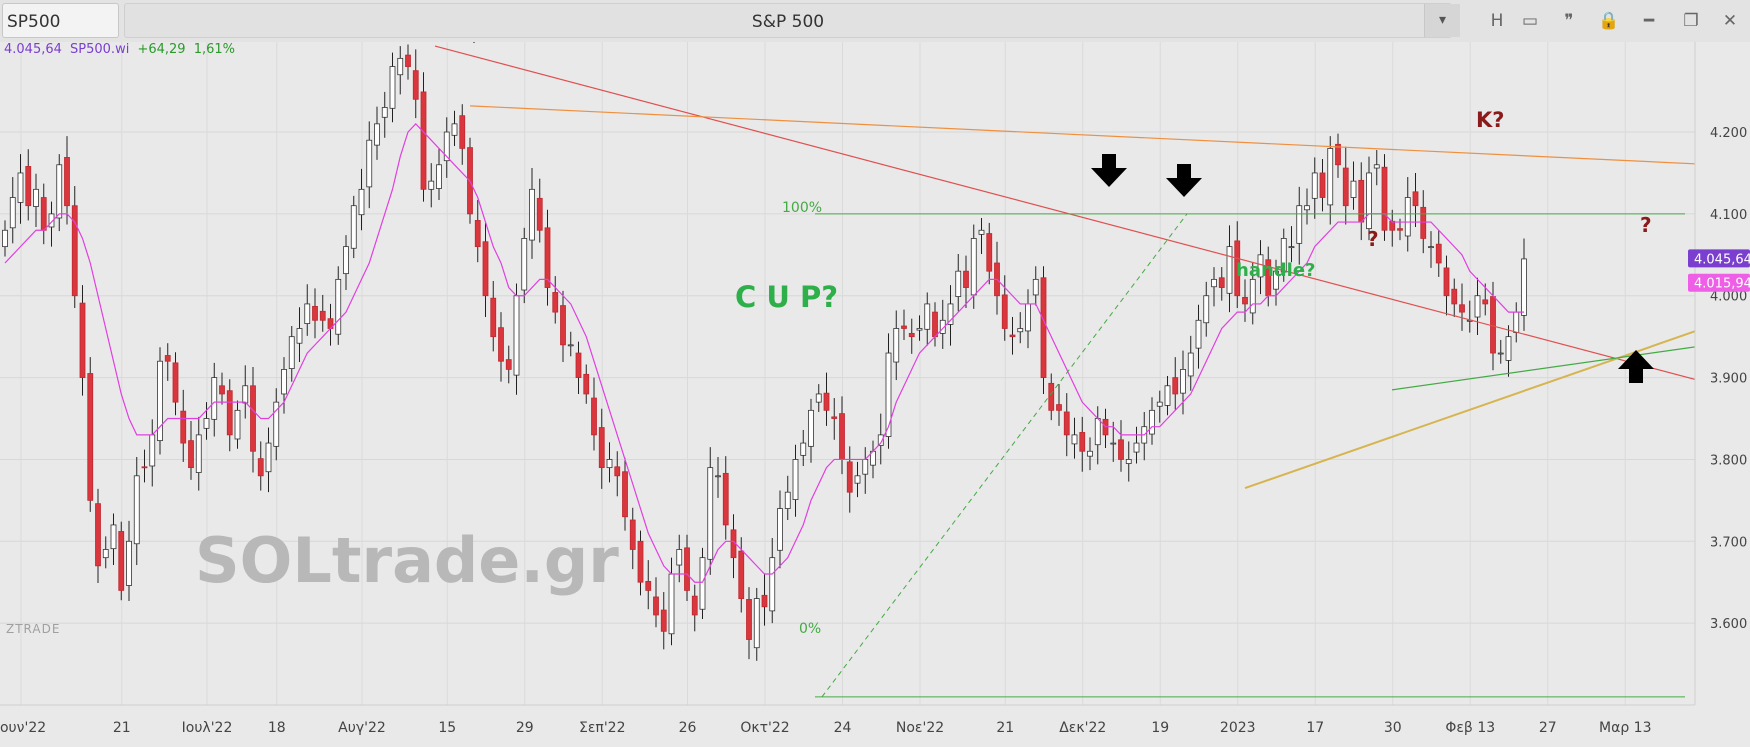 This screenshot has width=1750, height=747. What do you see at coordinates (1728, 460) in the screenshot?
I see `y-tick-label: 3.800` at bounding box center [1728, 460].